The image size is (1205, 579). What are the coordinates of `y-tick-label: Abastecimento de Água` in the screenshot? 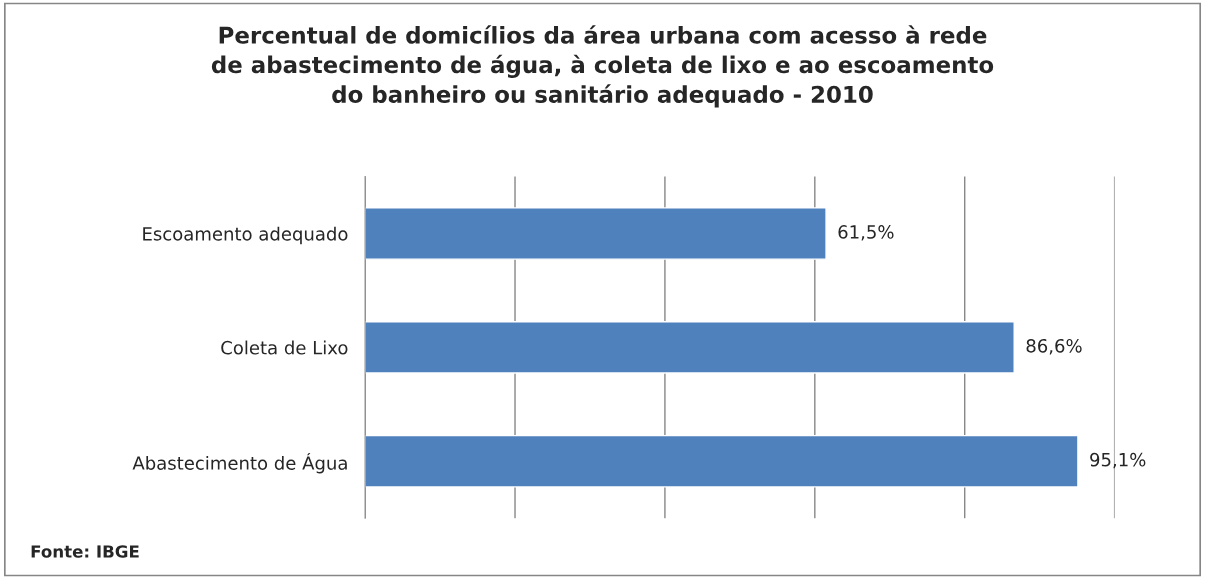 It's located at (239, 463).